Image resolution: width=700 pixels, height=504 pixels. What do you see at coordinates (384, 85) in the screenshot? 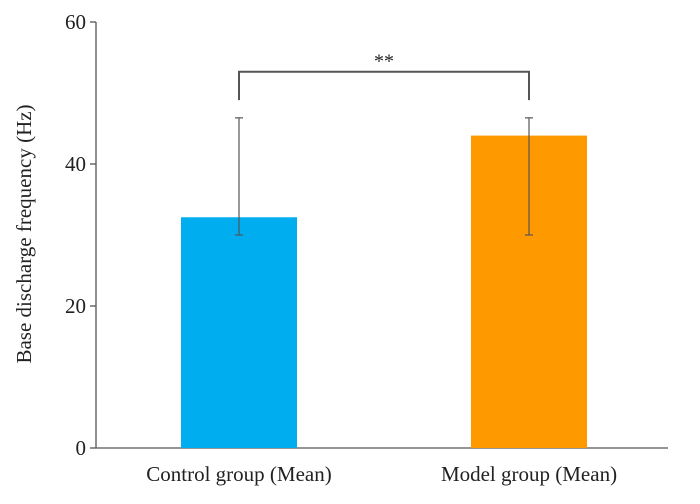
I see `bracket-line` at bounding box center [384, 85].